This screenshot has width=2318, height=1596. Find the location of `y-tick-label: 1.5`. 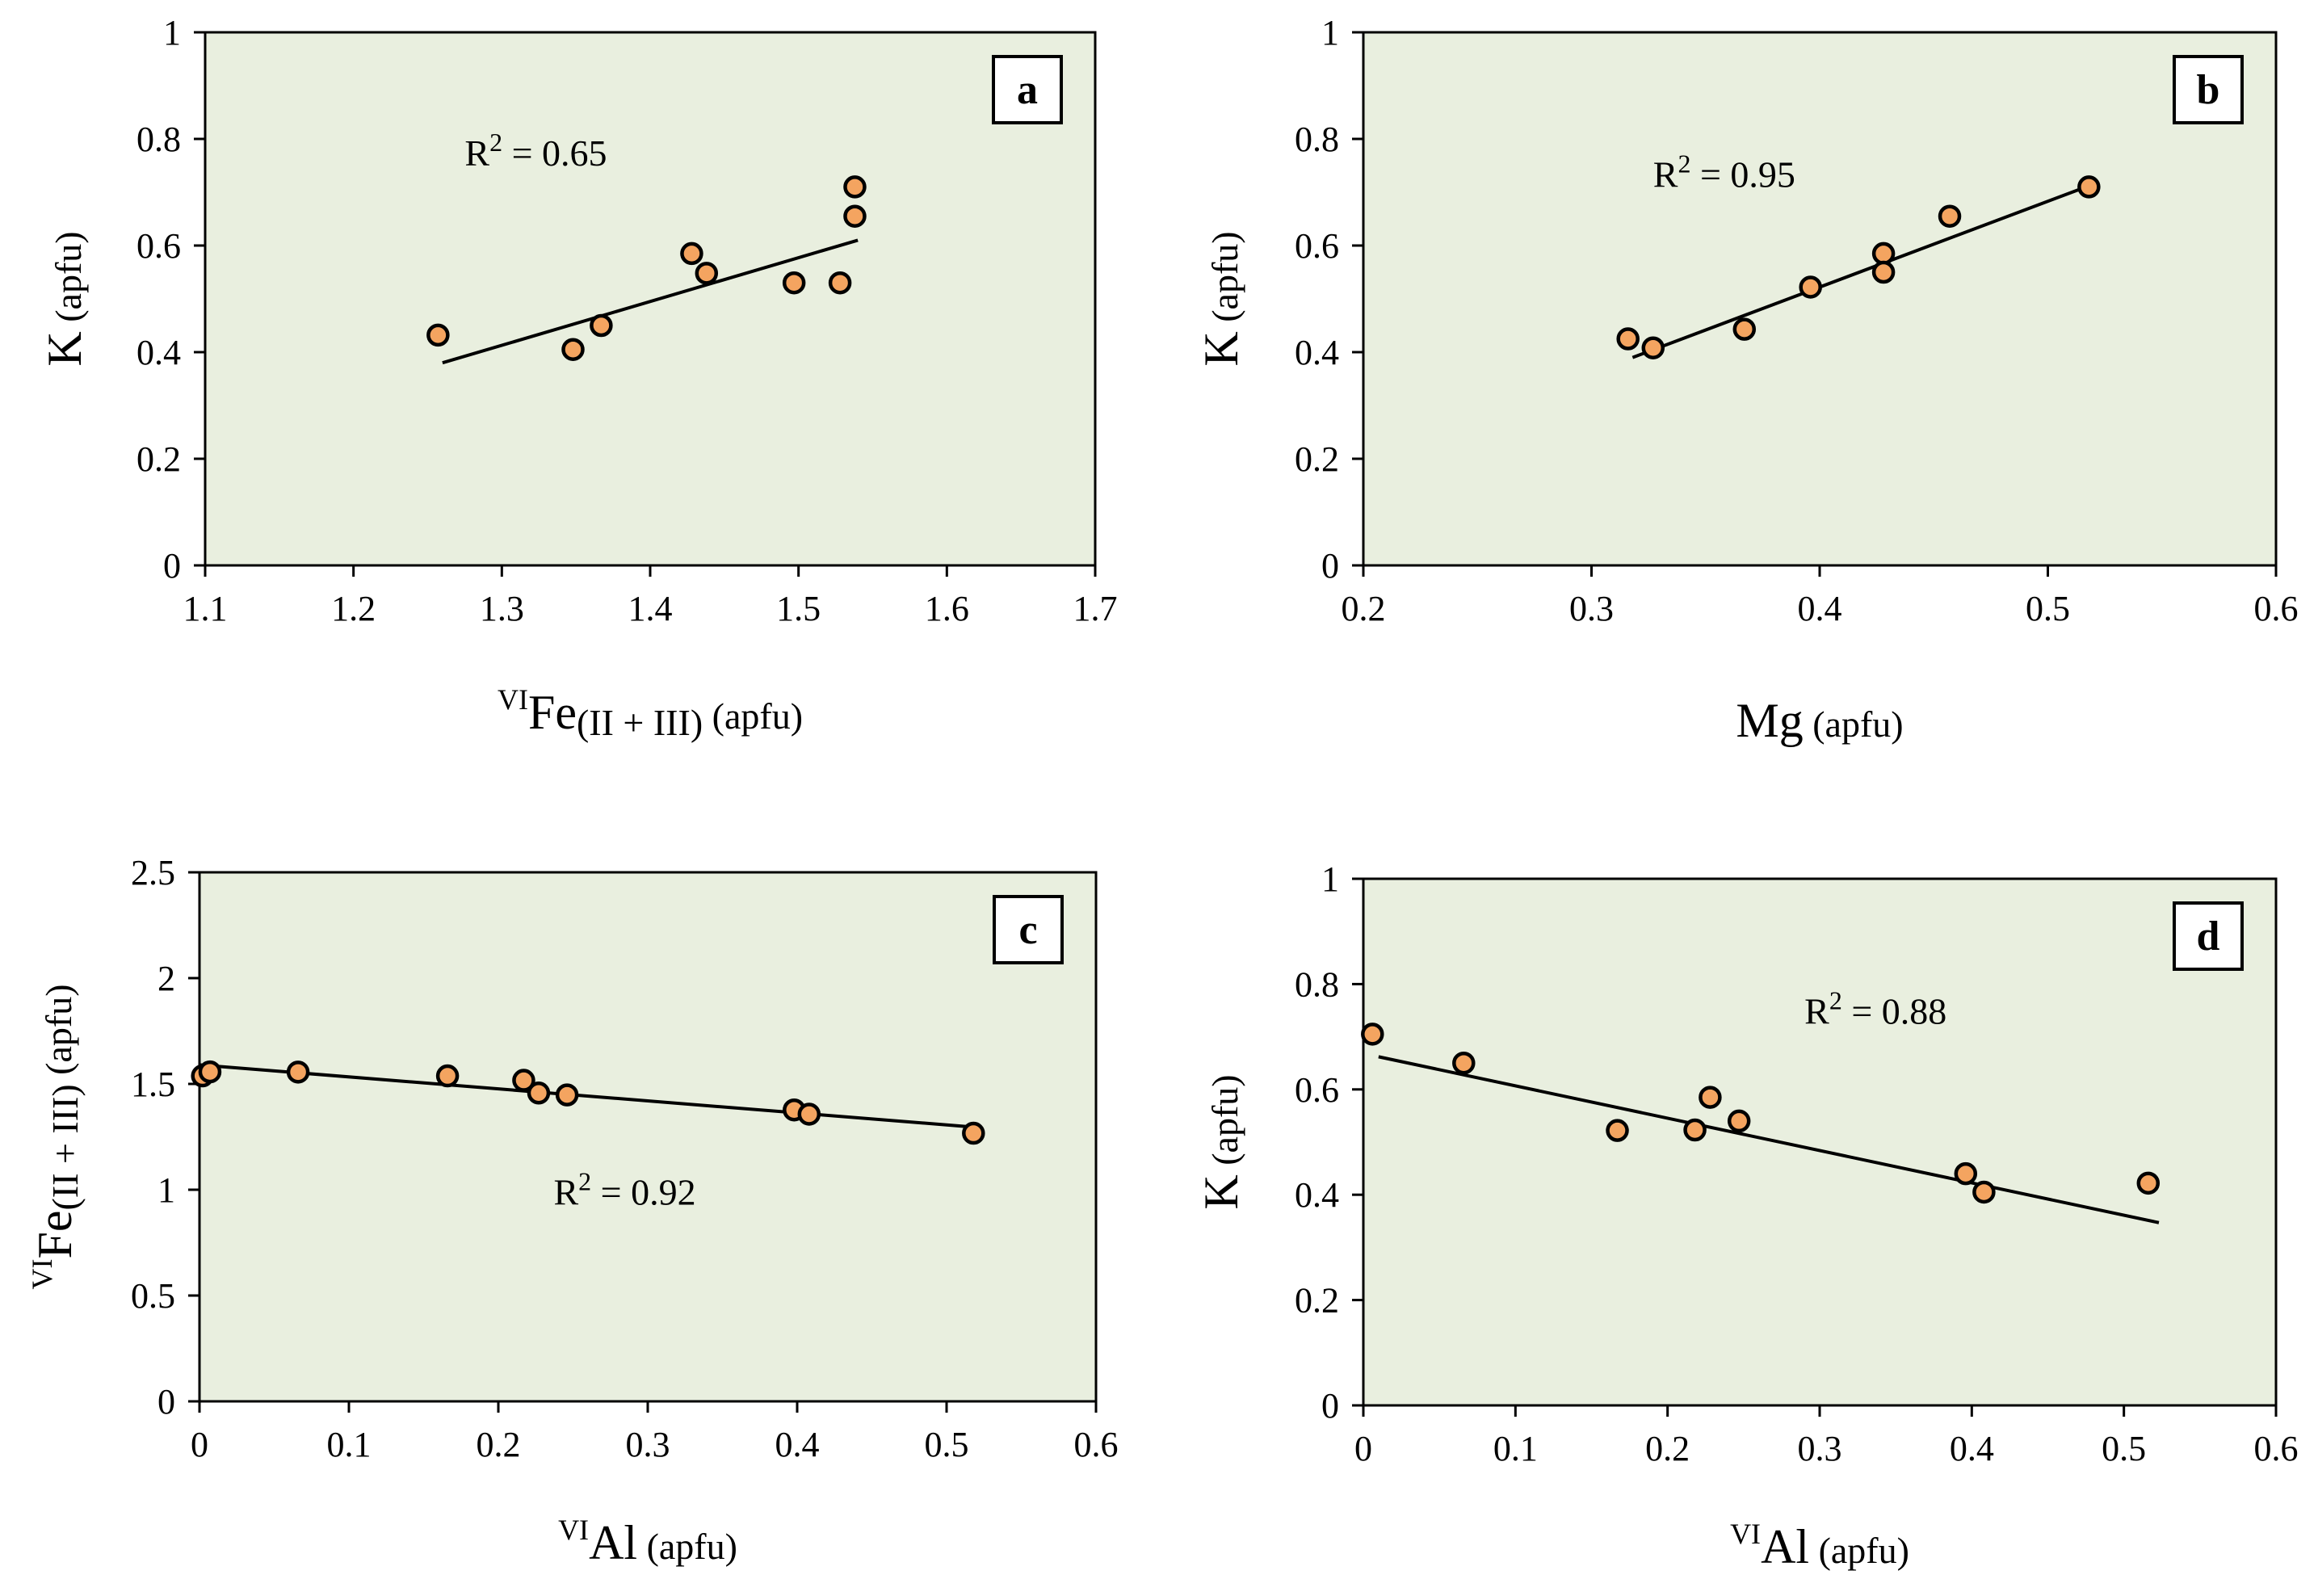

y-tick-label: 1.5 is located at coordinates (153, 1084).